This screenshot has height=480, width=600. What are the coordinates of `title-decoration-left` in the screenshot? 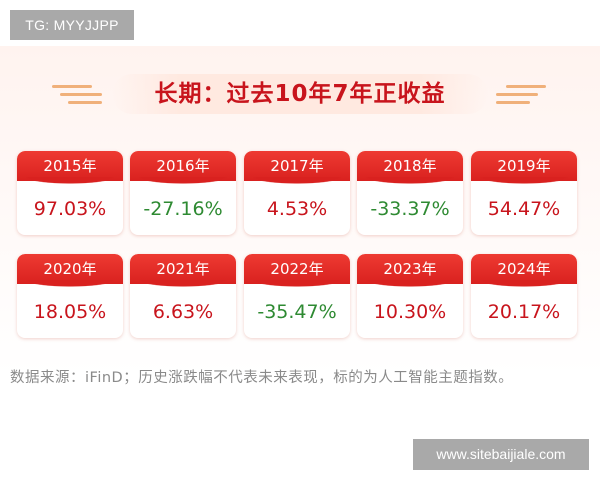 It's located at (77, 94).